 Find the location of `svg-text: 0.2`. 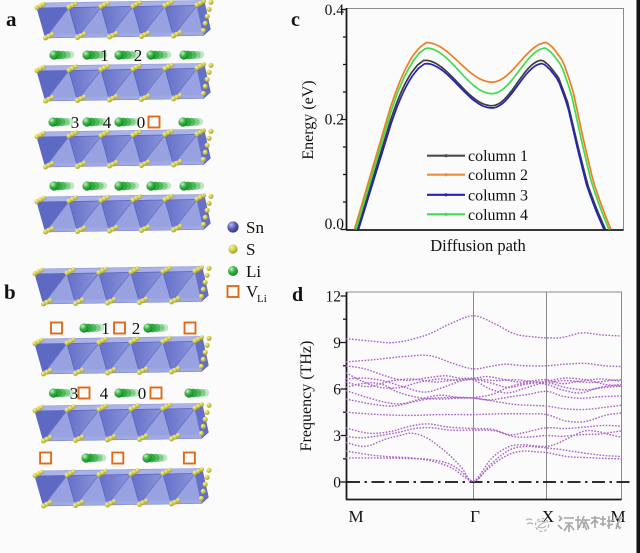

svg-text: 0.2 is located at coordinates (334, 120).